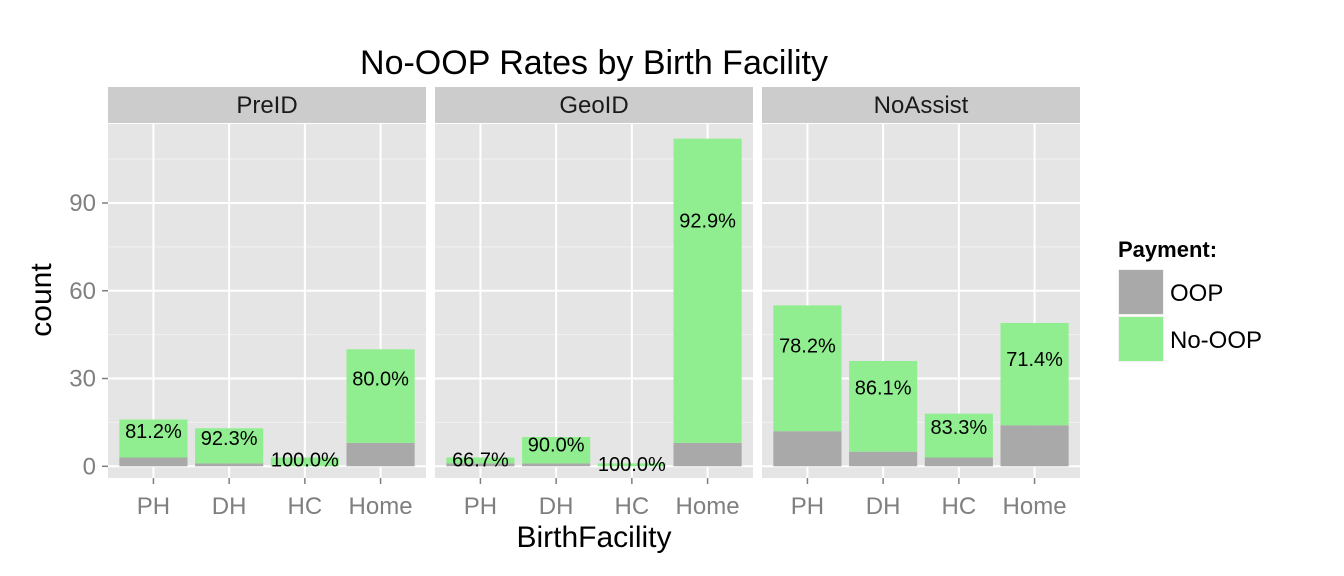  I want to click on x-axis-title: BirthFacility, so click(593, 537).